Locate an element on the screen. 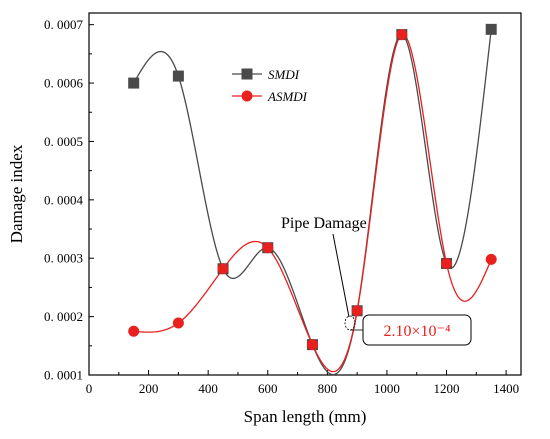  x-tick-label: 1000 is located at coordinates (387, 388).